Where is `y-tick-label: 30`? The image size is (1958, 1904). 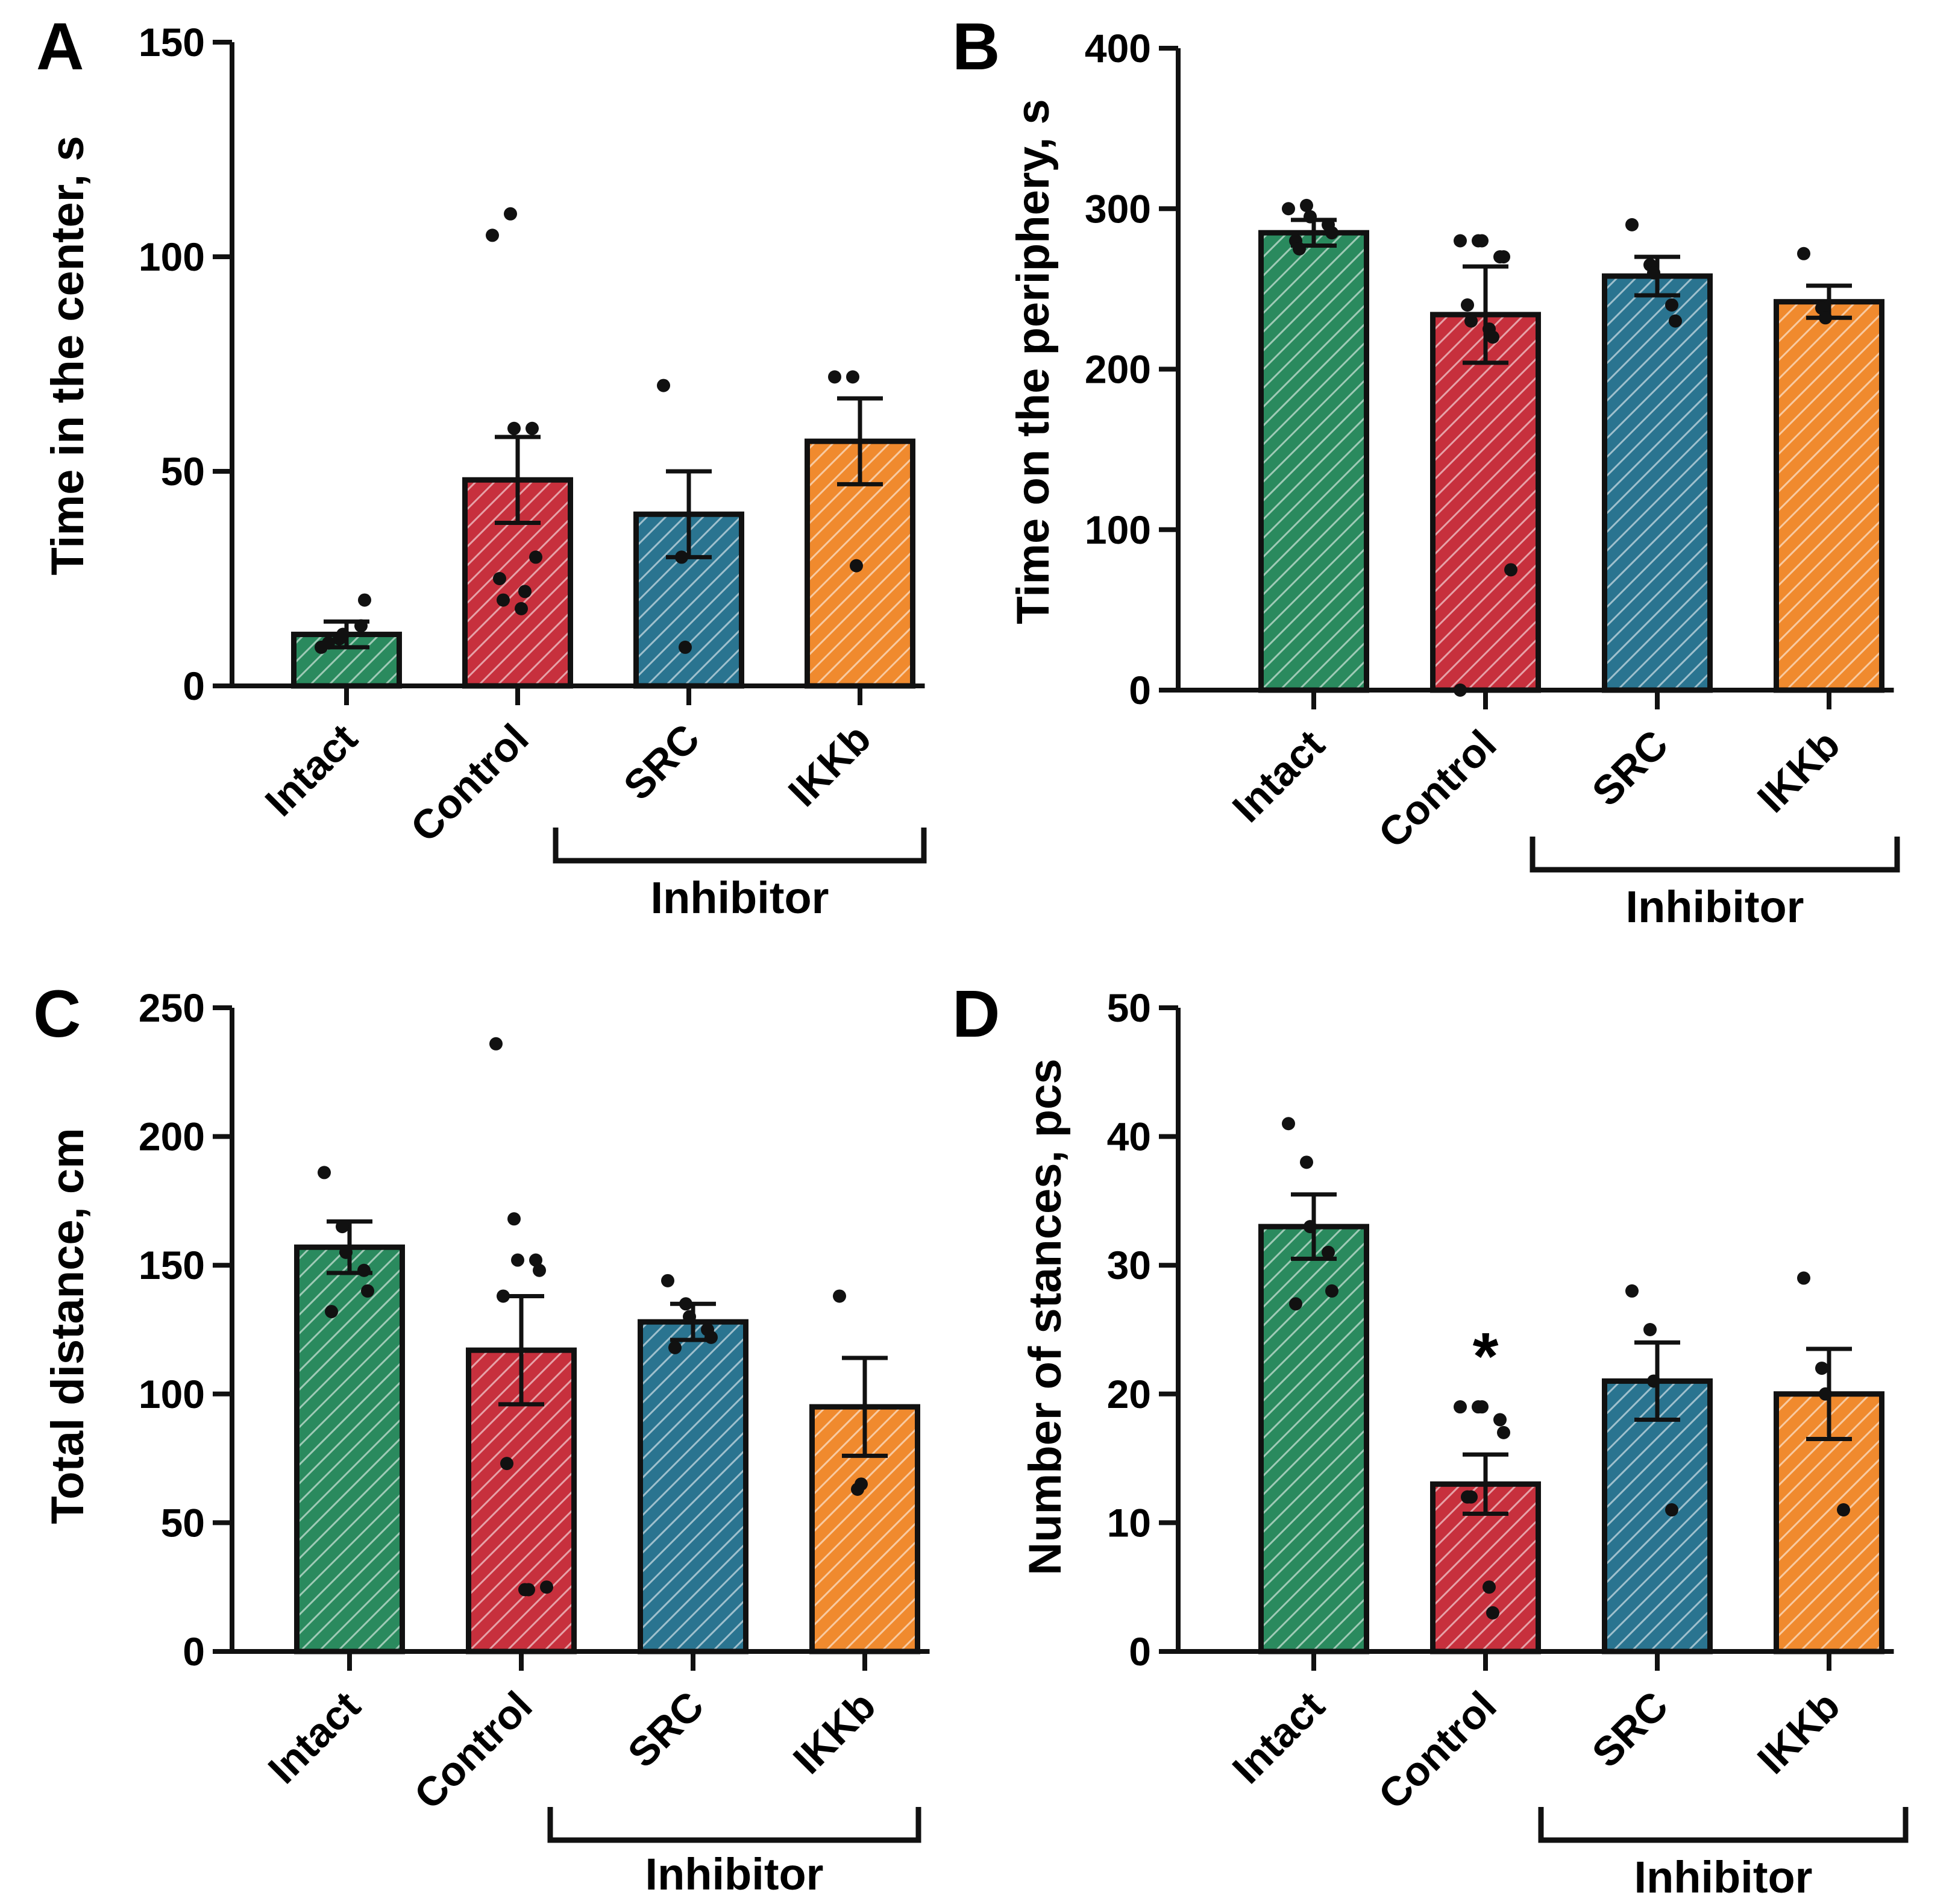 y-tick-label: 30 is located at coordinates (1129, 1265).